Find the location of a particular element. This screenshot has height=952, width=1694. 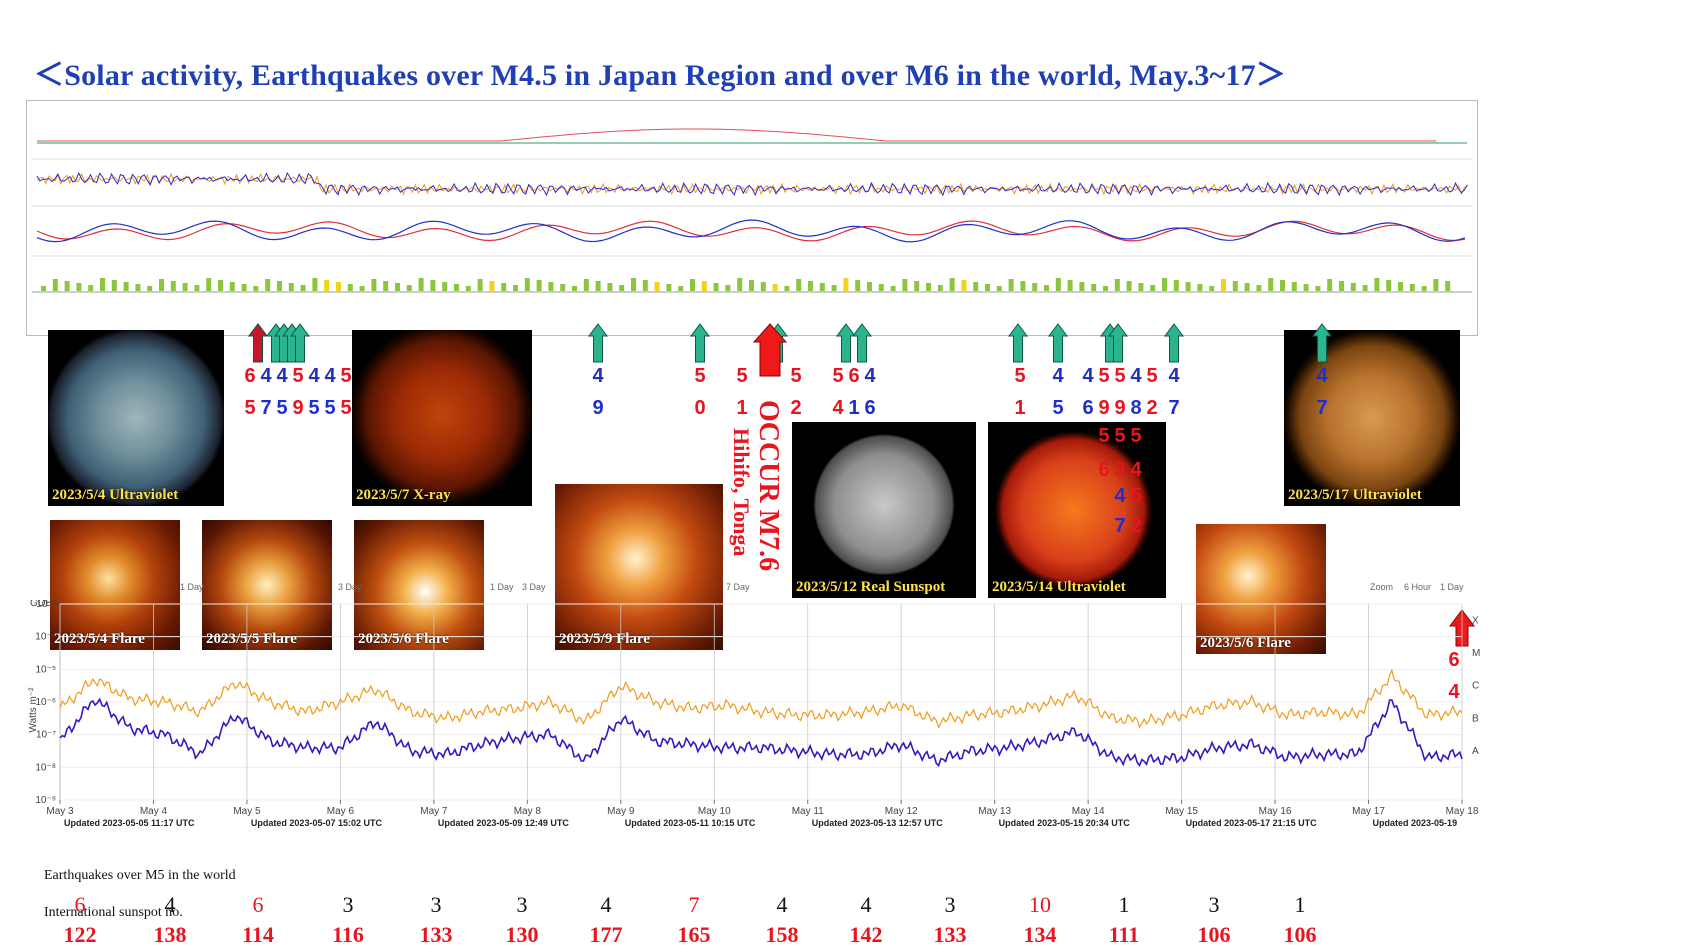

quake-magnitude: 3 is located at coordinates (1120, 470).